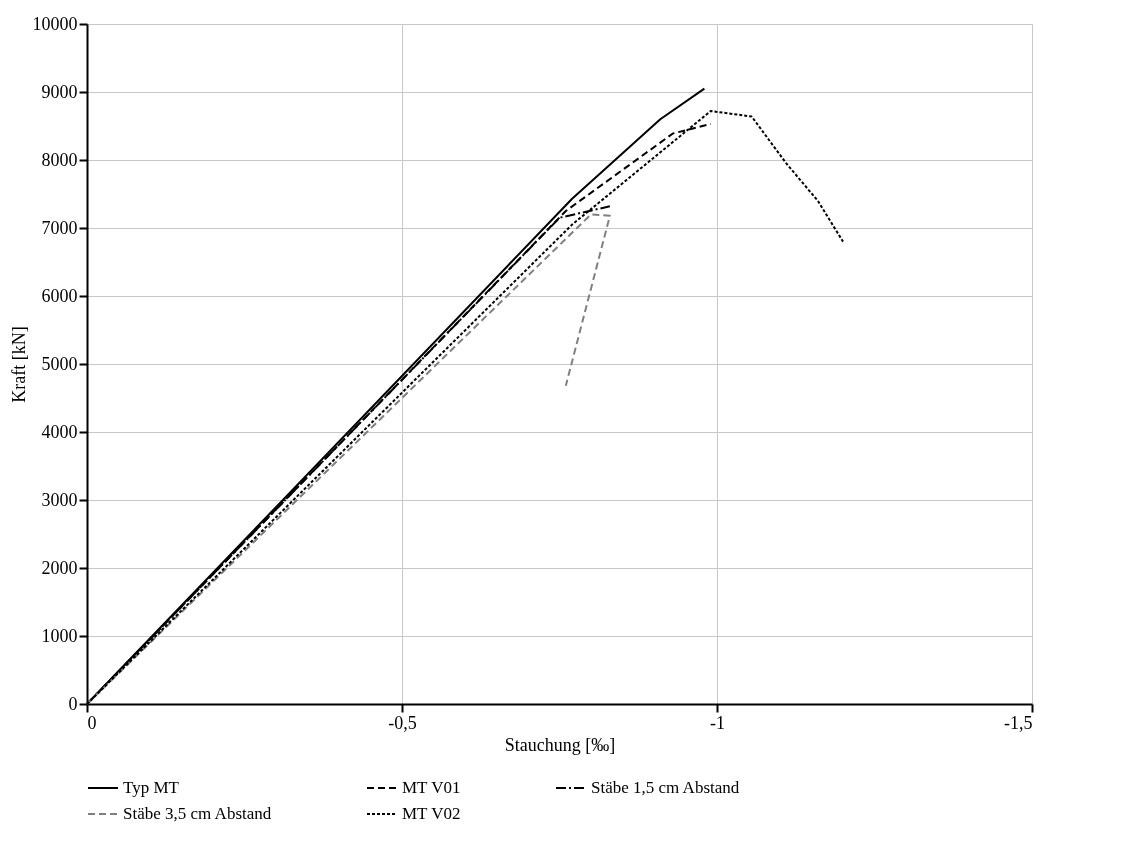 The image size is (1127, 859). What do you see at coordinates (560, 744) in the screenshot?
I see `x-axis-title: Stauchung [‰]` at bounding box center [560, 744].